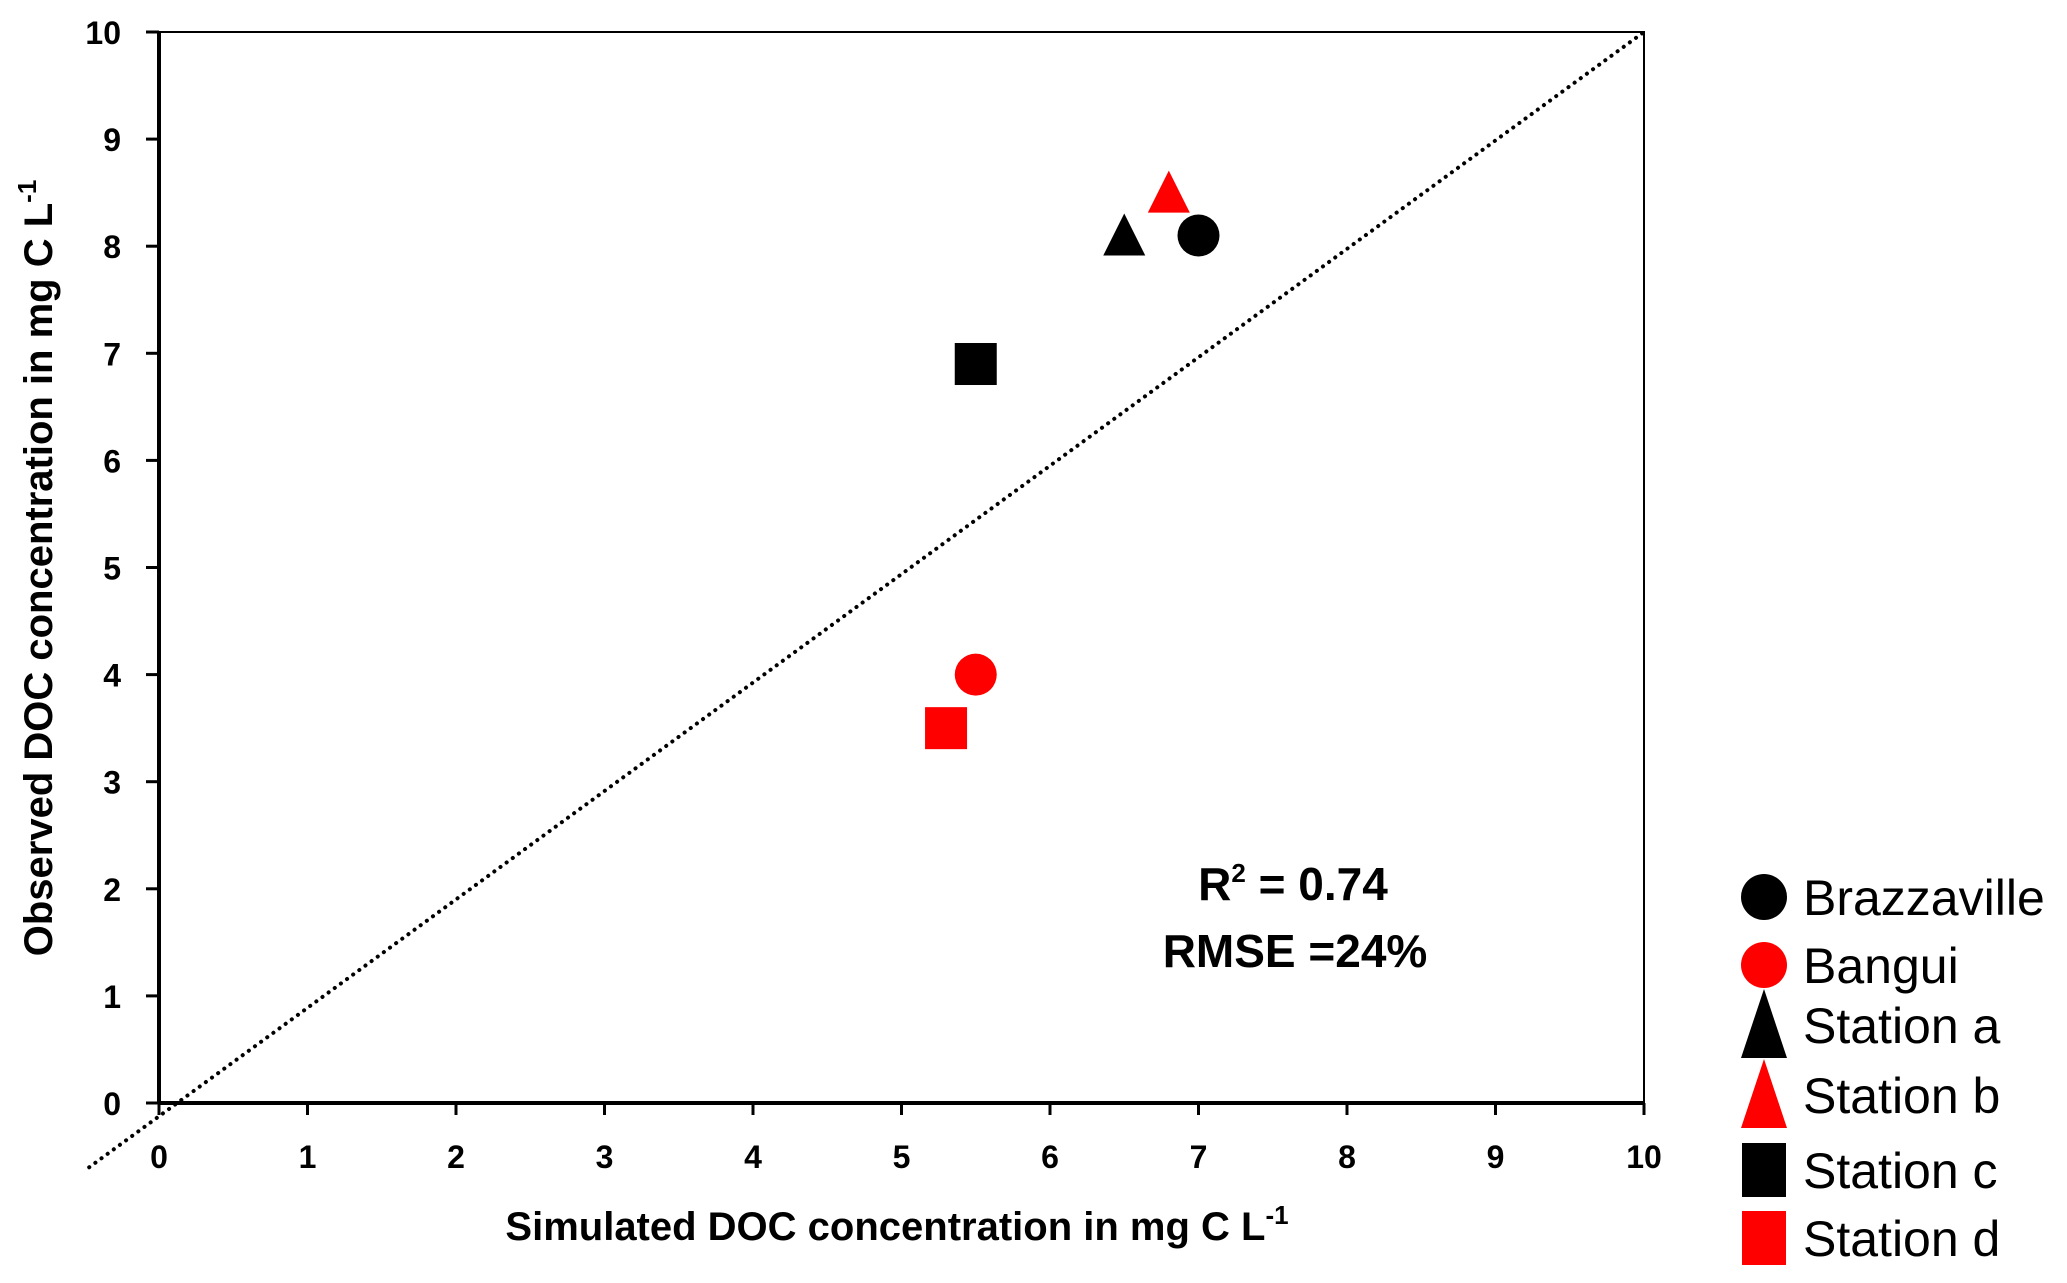  What do you see at coordinates (946, 728) in the screenshot?
I see `data-point-station-d` at bounding box center [946, 728].